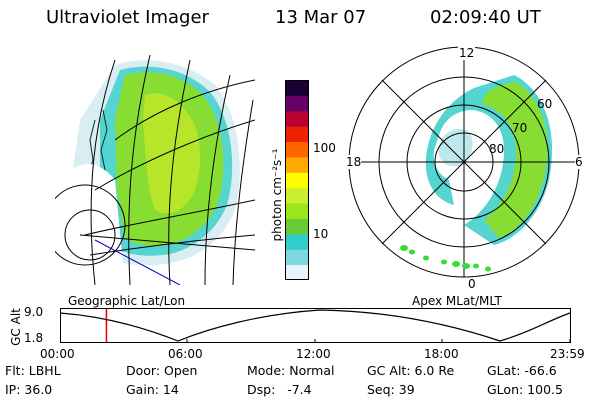  What do you see at coordinates (185, 354) in the screenshot?
I see `altitude-x-0600: 06:00` at bounding box center [185, 354].